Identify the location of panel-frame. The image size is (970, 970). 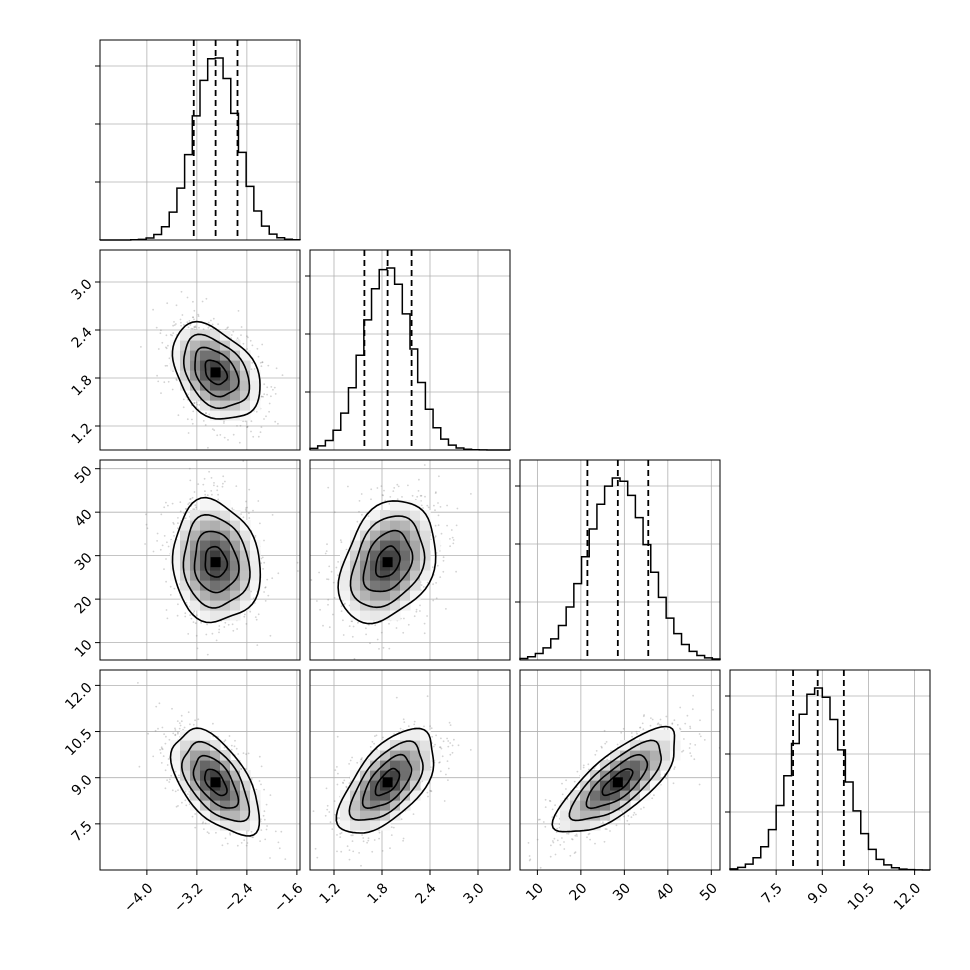
(410, 350).